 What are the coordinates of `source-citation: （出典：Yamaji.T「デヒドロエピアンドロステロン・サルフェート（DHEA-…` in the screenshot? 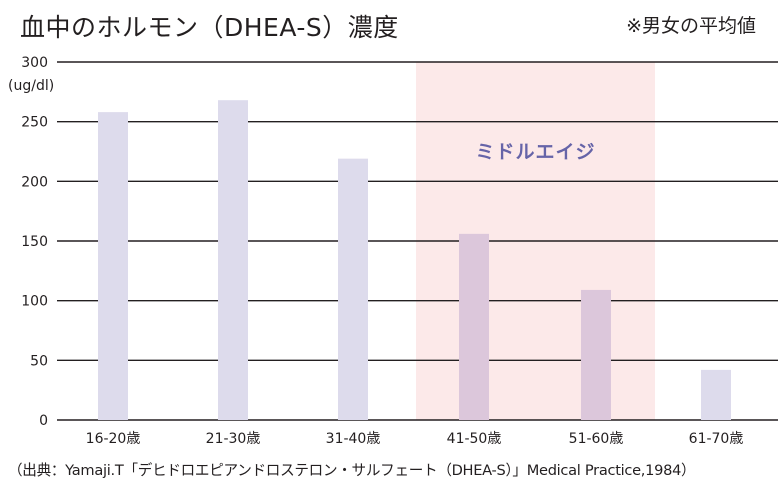 It's located at (352, 470).